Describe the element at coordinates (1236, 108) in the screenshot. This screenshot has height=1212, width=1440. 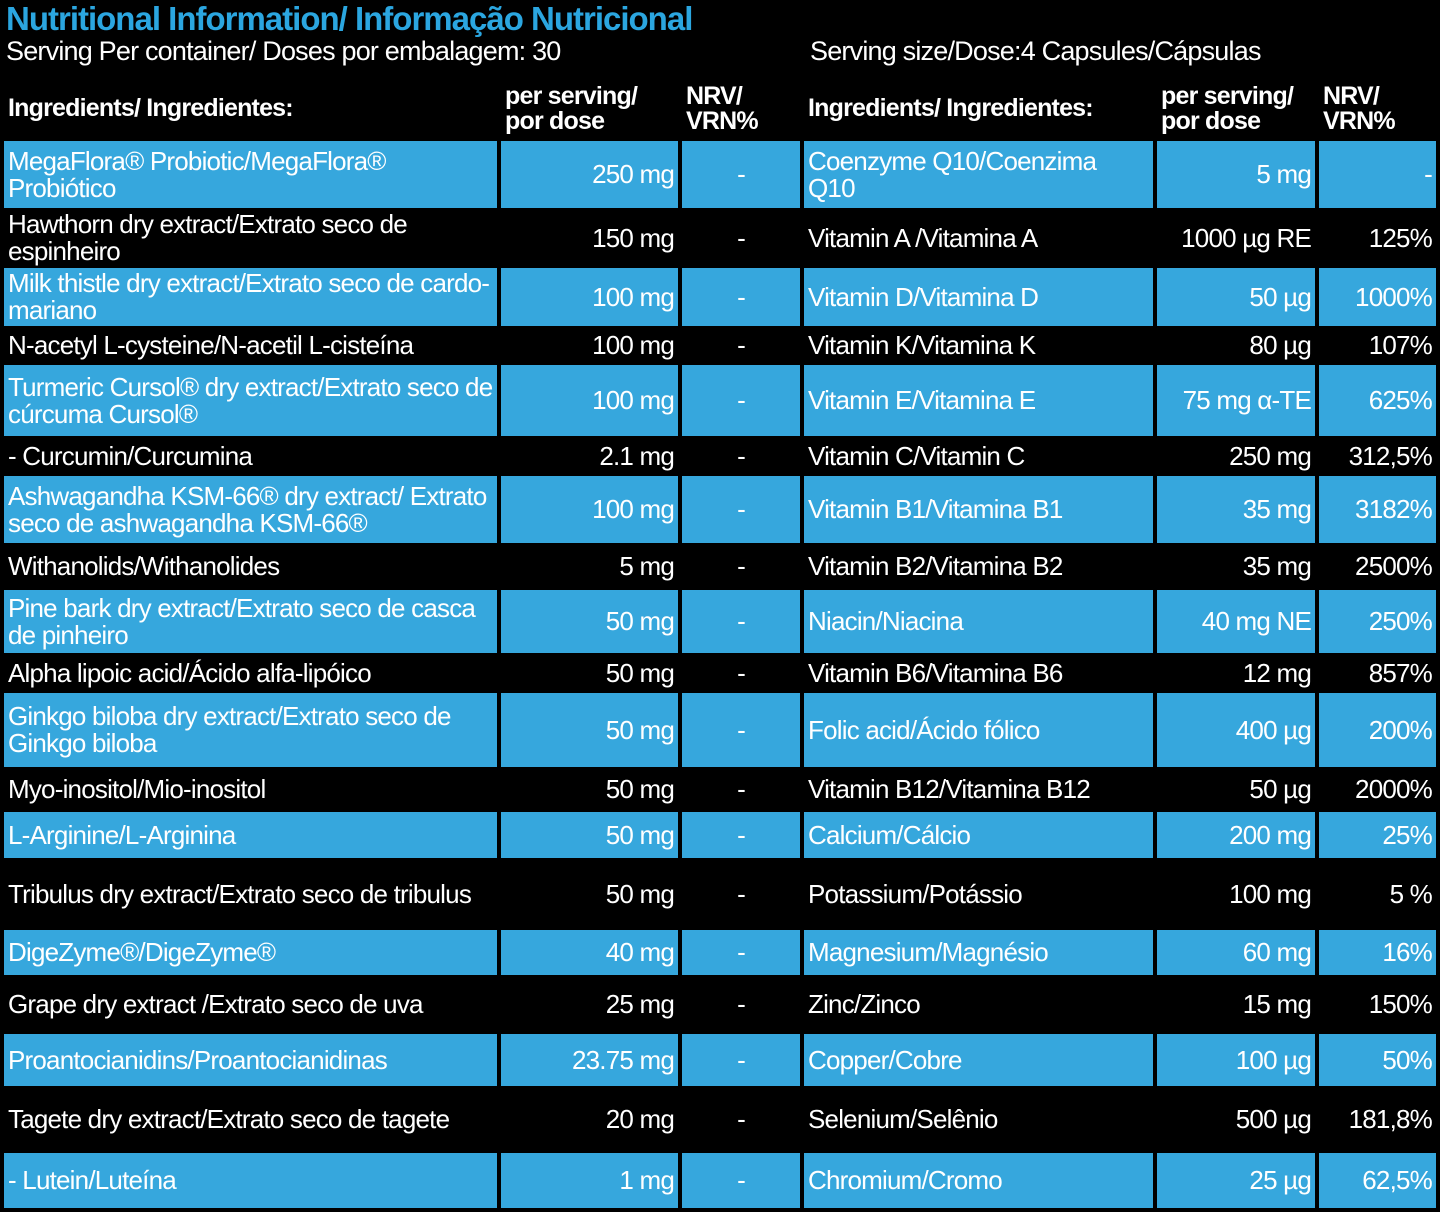
I see `table-cell: per serving/ por dose` at that location.